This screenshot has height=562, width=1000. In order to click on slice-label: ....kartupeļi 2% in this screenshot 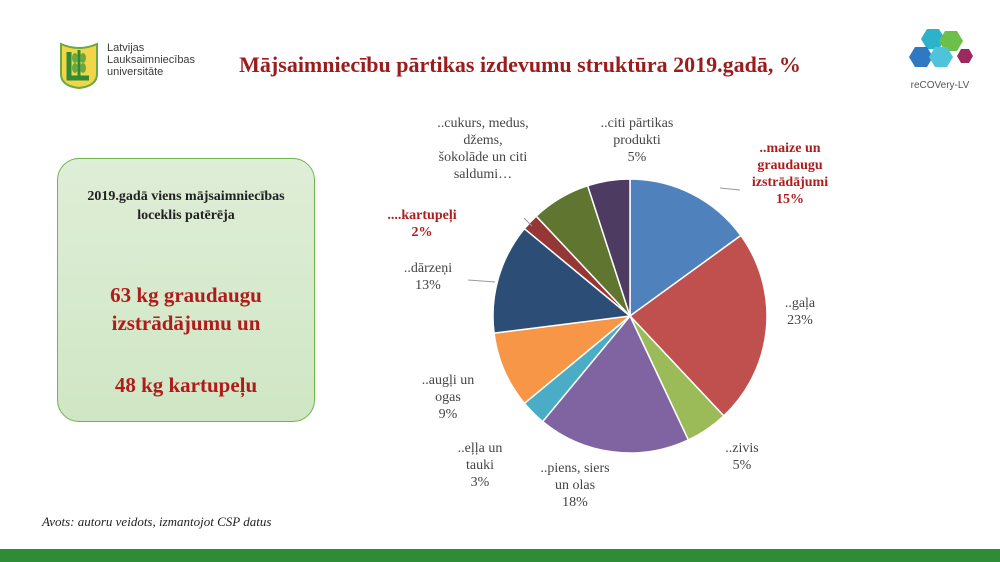, I will do `click(422, 224)`.